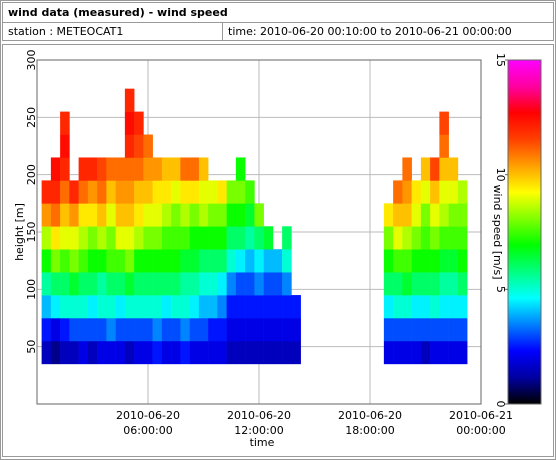  I want to click on station: station : METEOCAT1, so click(65, 31).